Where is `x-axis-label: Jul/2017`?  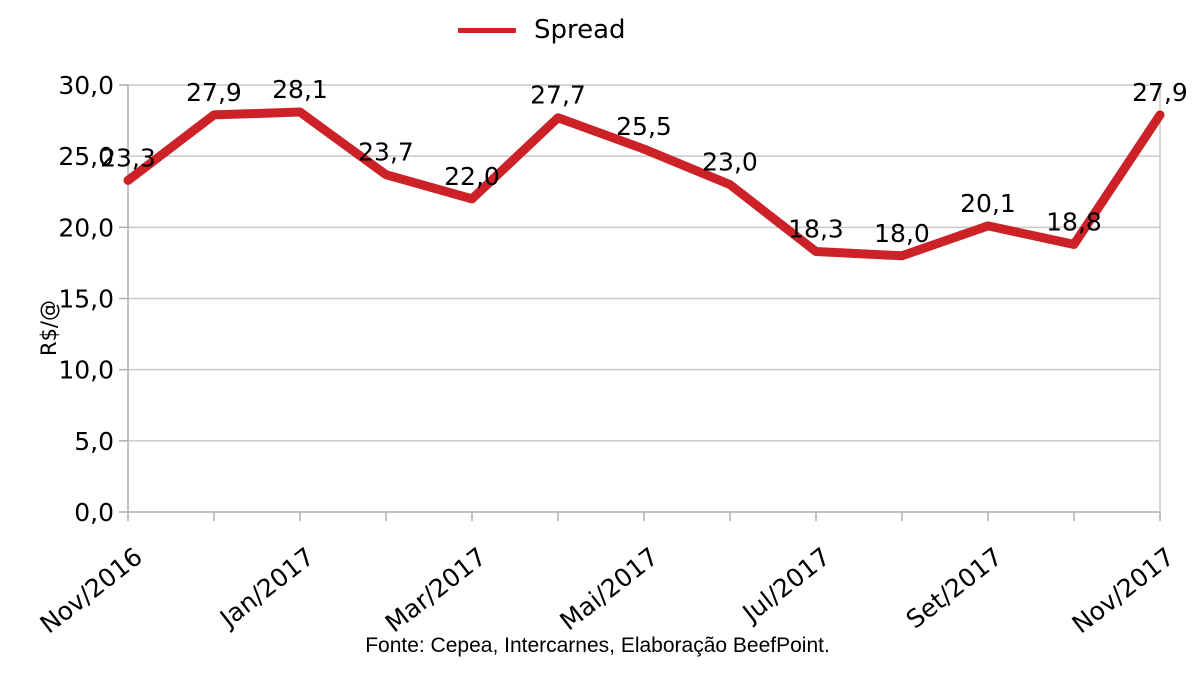
x-axis-label: Jul/2017 is located at coordinates (786, 585).